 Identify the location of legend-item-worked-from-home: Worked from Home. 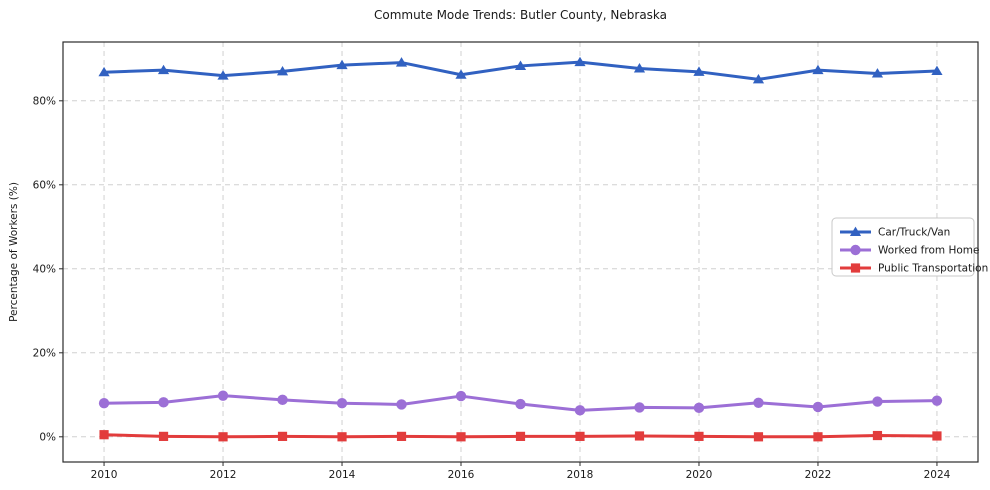
(909, 251).